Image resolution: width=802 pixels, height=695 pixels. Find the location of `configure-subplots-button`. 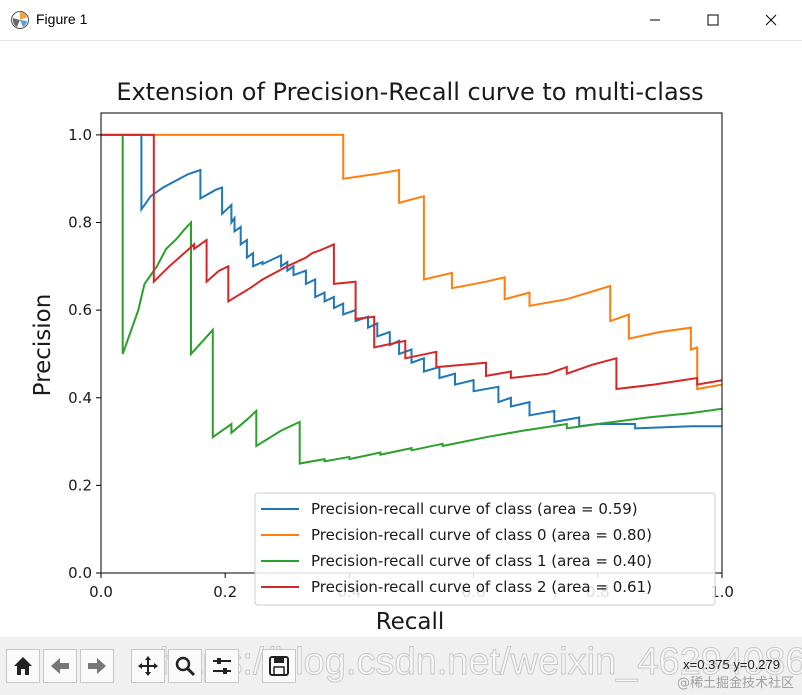

configure-subplots-button is located at coordinates (222, 666).